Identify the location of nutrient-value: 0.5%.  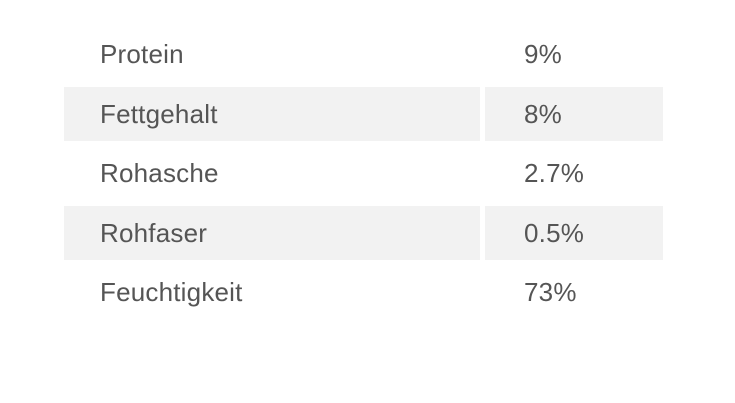
(574, 233).